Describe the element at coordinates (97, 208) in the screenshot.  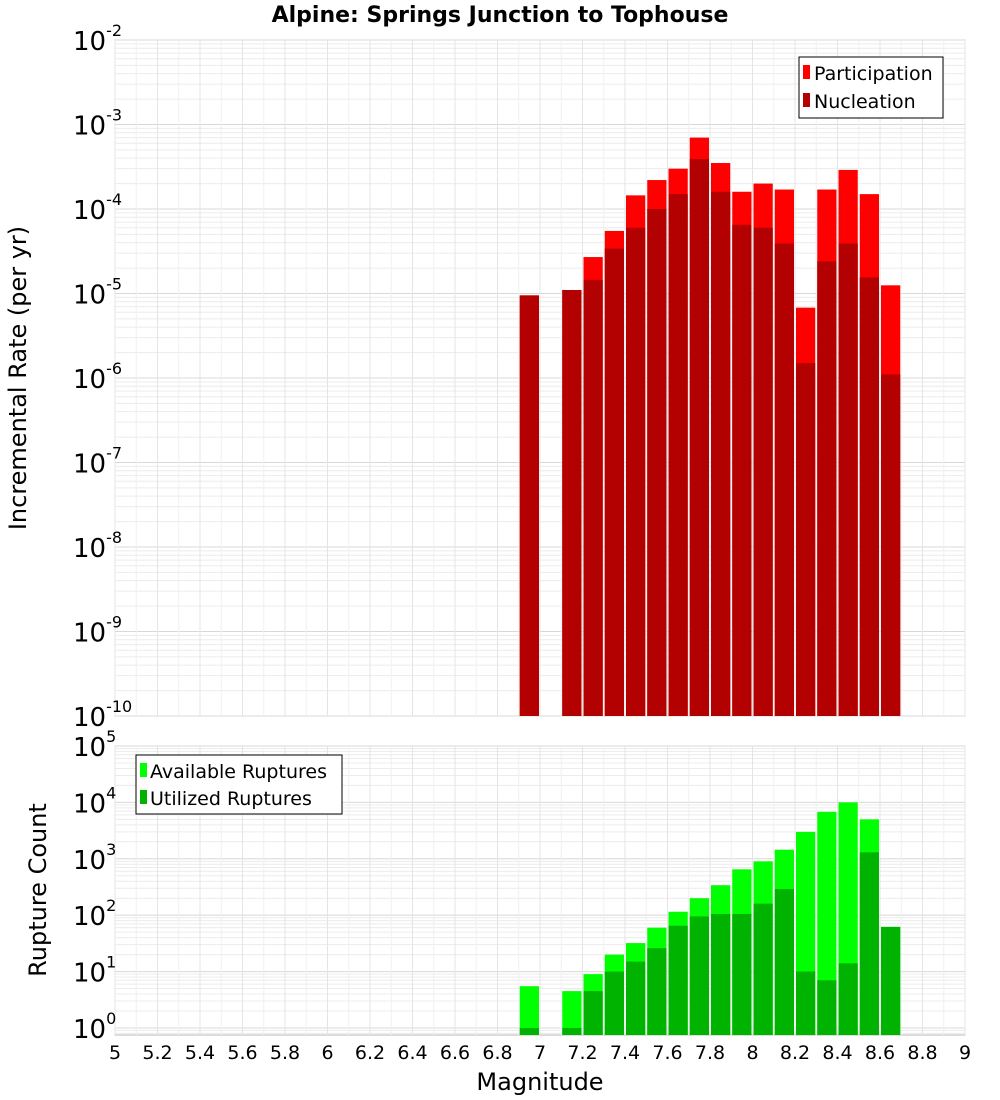
I see `top-y-tick-label: 10⁻⁴` at that location.